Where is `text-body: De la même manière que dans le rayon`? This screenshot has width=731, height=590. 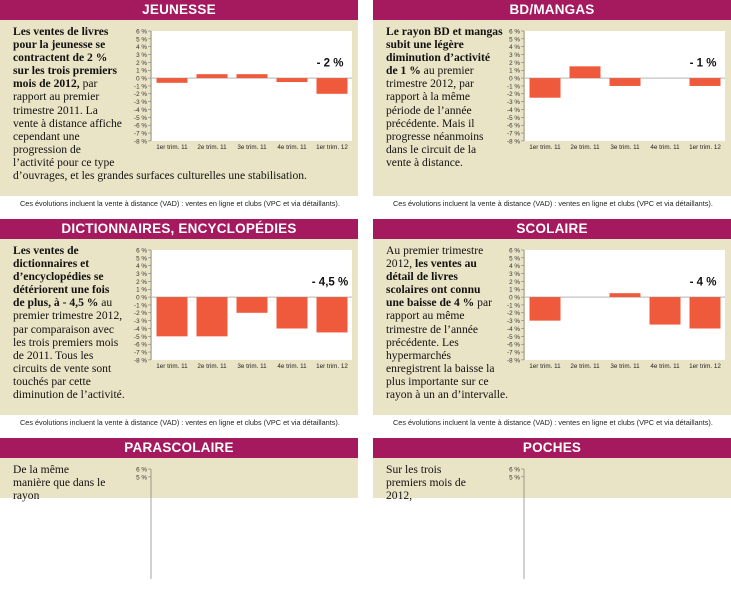
text-body: De la même manière que dans le rayon is located at coordinates (59, 482).